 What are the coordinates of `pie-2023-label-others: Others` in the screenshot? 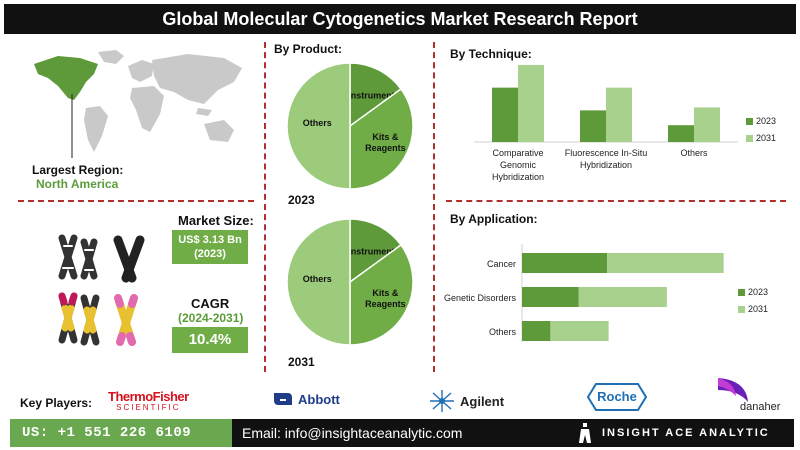 It's located at (317, 123).